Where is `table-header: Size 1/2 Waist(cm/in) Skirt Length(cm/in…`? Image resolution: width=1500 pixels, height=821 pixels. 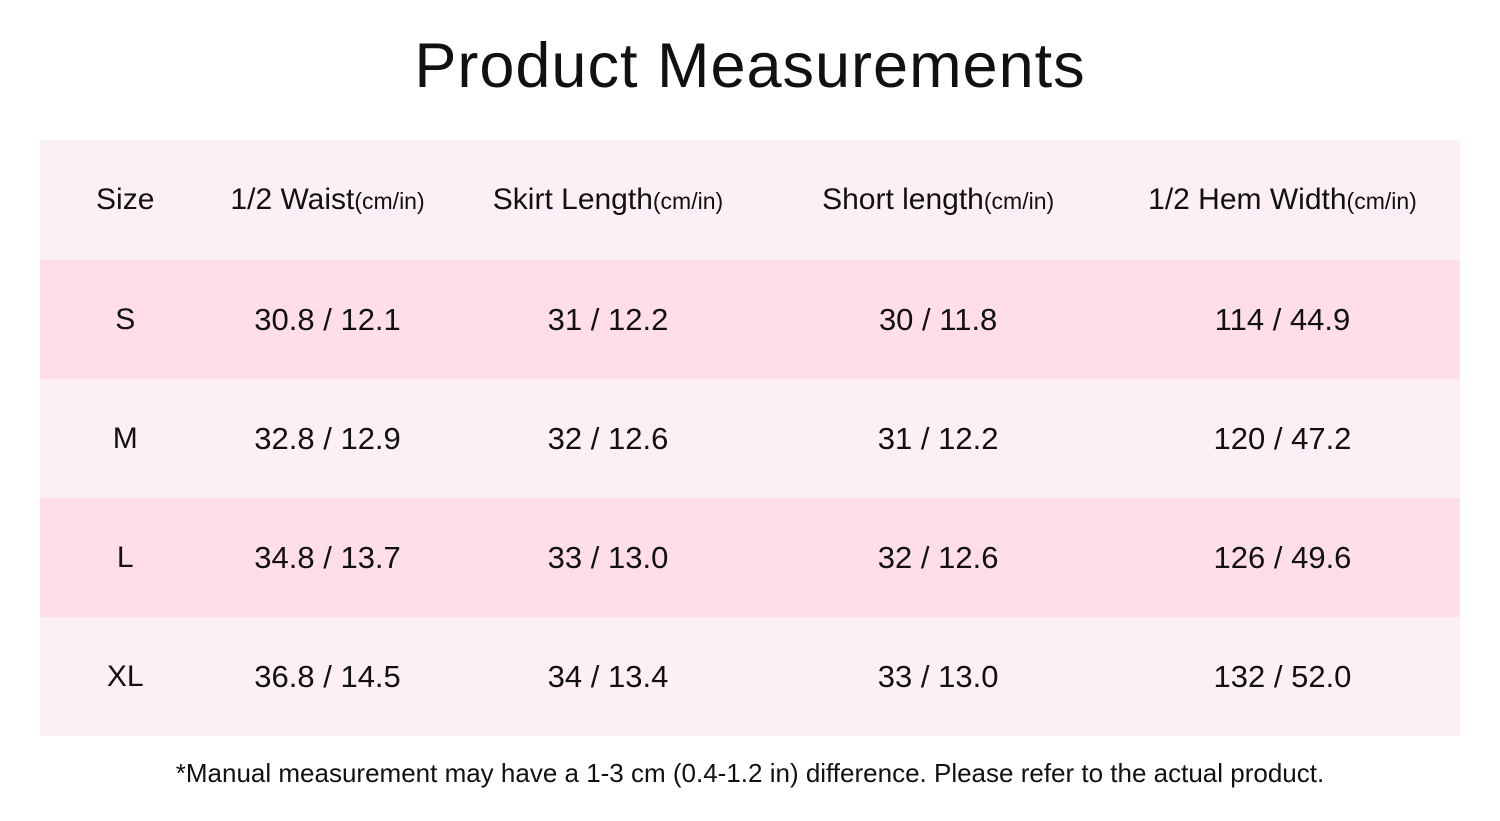 table-header: Size 1/2 Waist(cm/in) Skirt Length(cm/in… is located at coordinates (750, 200).